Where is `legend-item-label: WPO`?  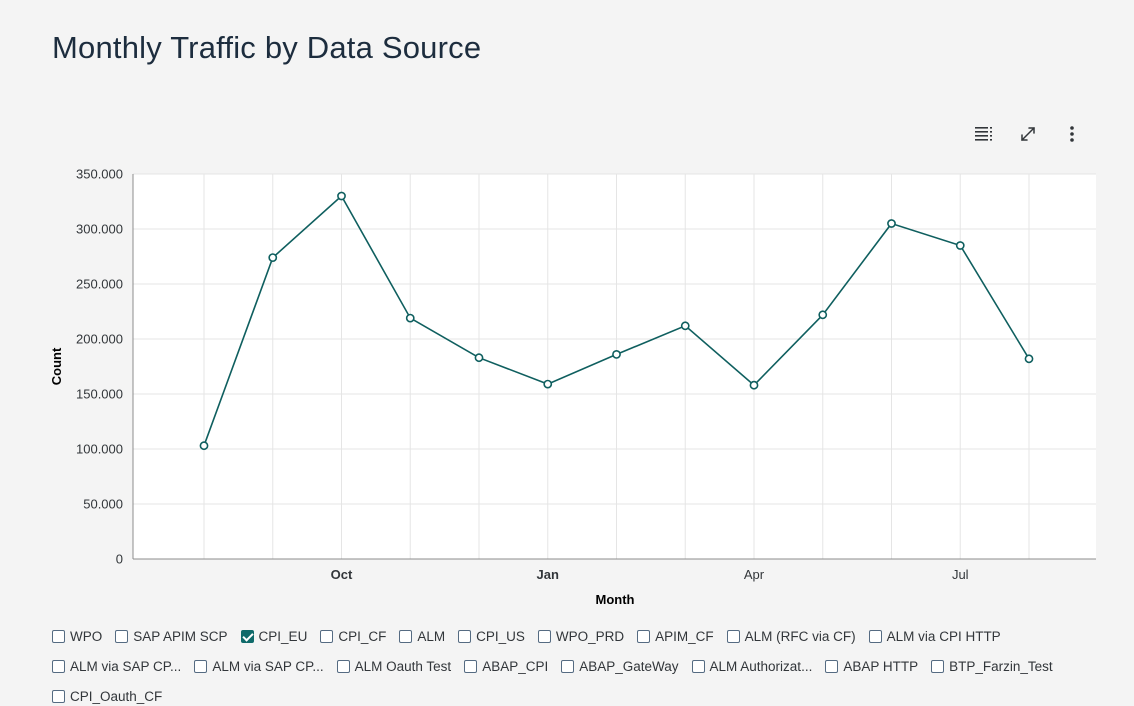 legend-item-label: WPO is located at coordinates (86, 636).